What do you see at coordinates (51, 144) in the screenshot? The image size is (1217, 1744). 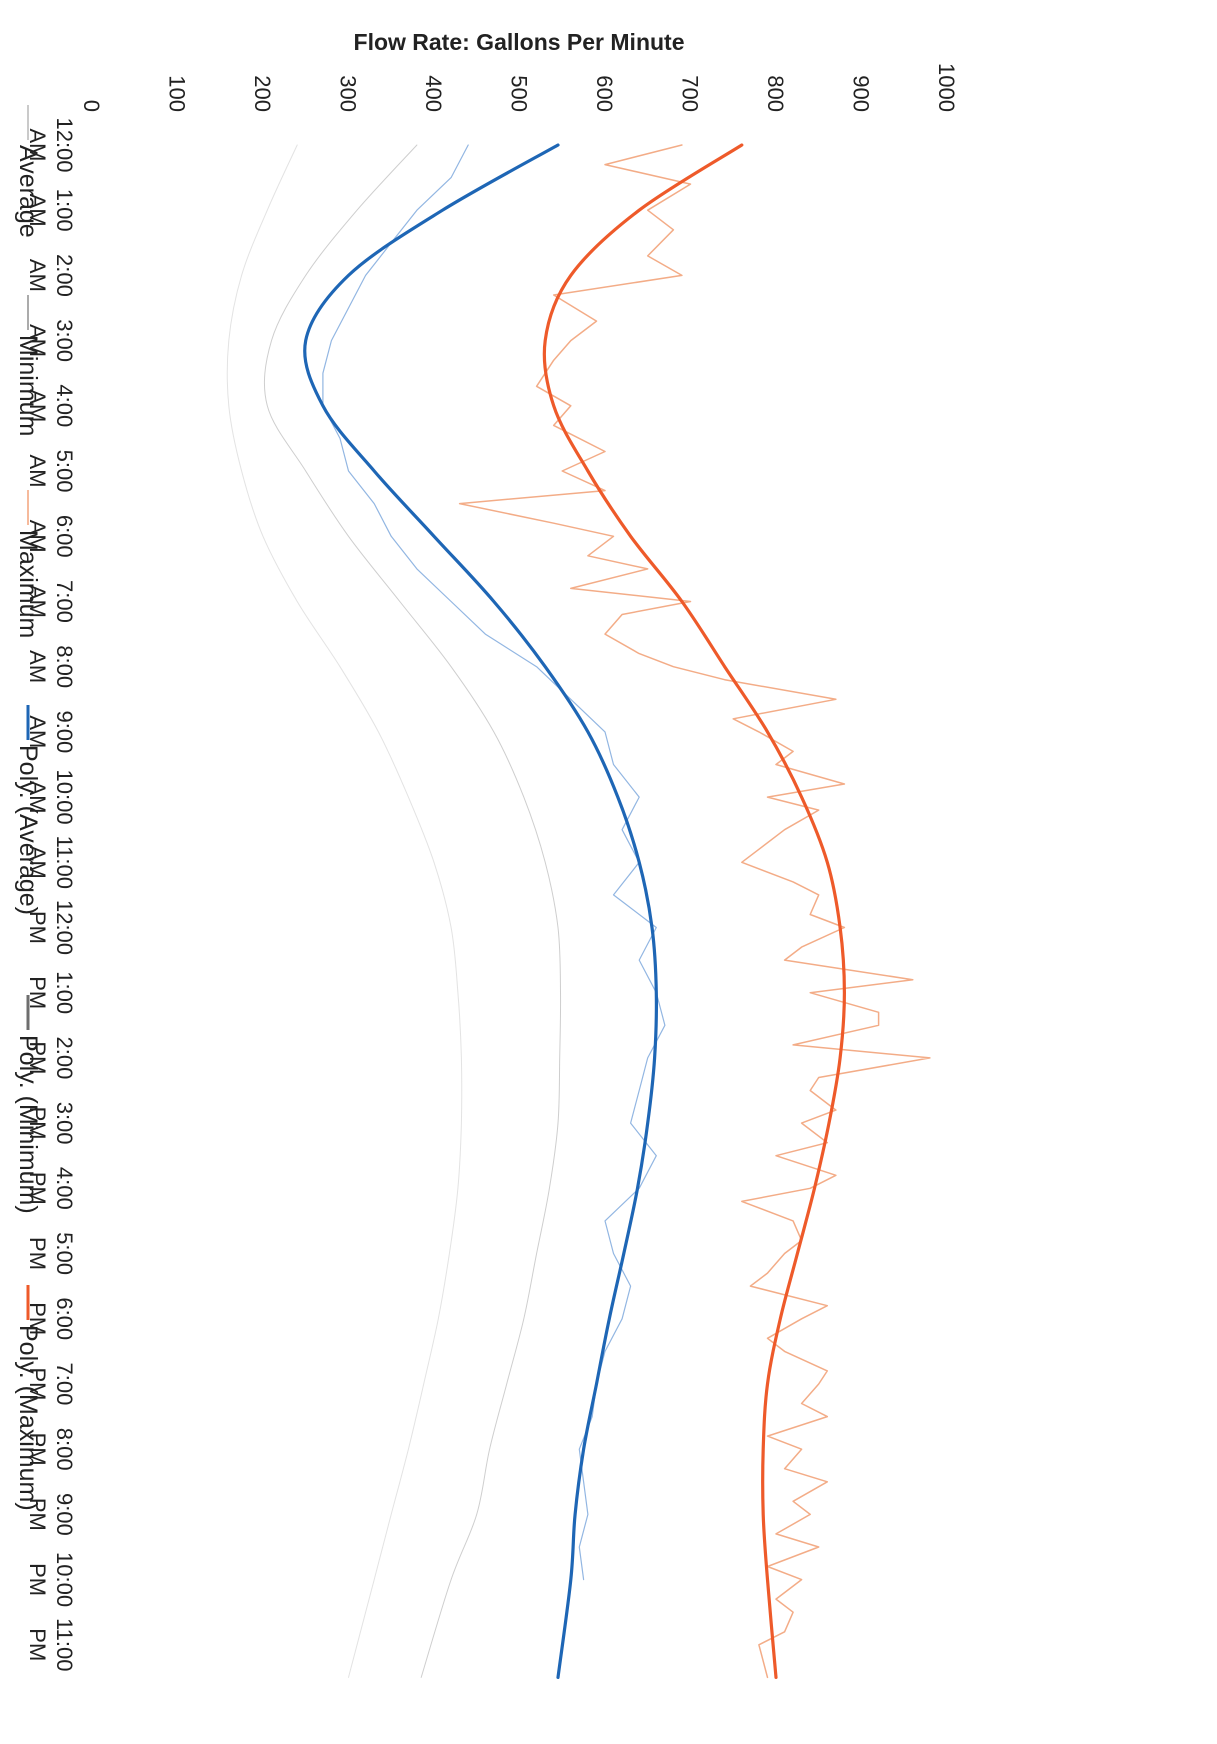 I see `x-tick-label: 12:00AM` at bounding box center [51, 144].